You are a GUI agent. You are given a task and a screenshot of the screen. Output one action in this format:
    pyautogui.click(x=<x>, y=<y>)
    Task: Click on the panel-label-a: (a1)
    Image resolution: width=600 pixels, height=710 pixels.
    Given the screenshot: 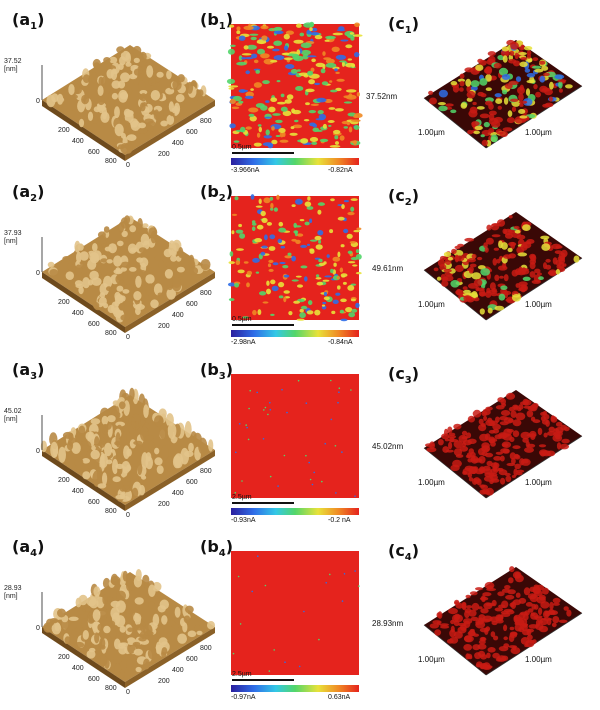 What is the action you would take?
    pyautogui.click(x=28, y=21)
    